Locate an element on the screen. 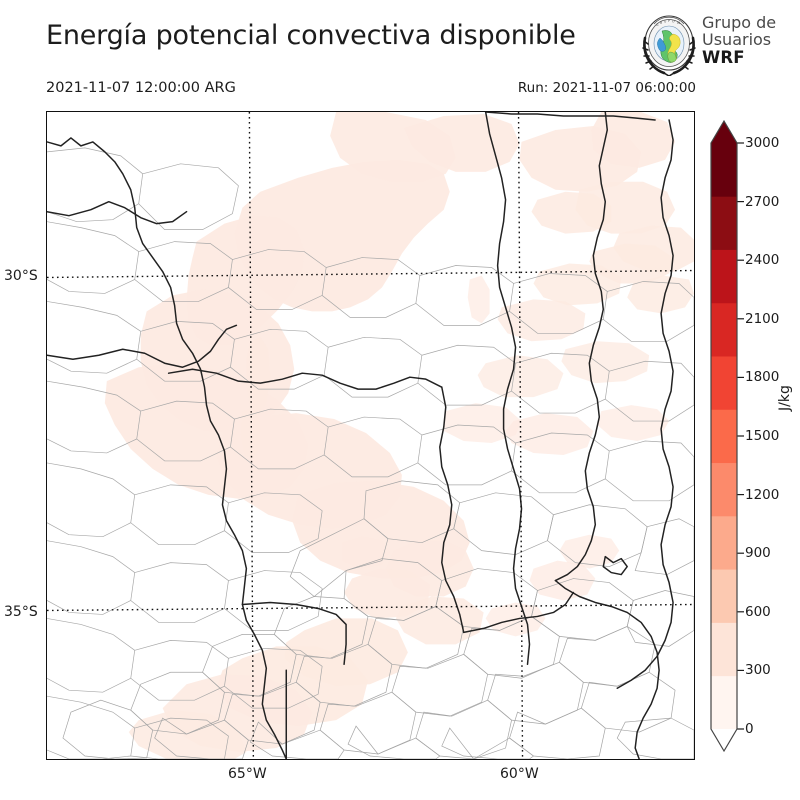 Image resolution: width=800 pixels, height=800 pixels. colorbar-tick-label: 0 is located at coordinates (749, 729).